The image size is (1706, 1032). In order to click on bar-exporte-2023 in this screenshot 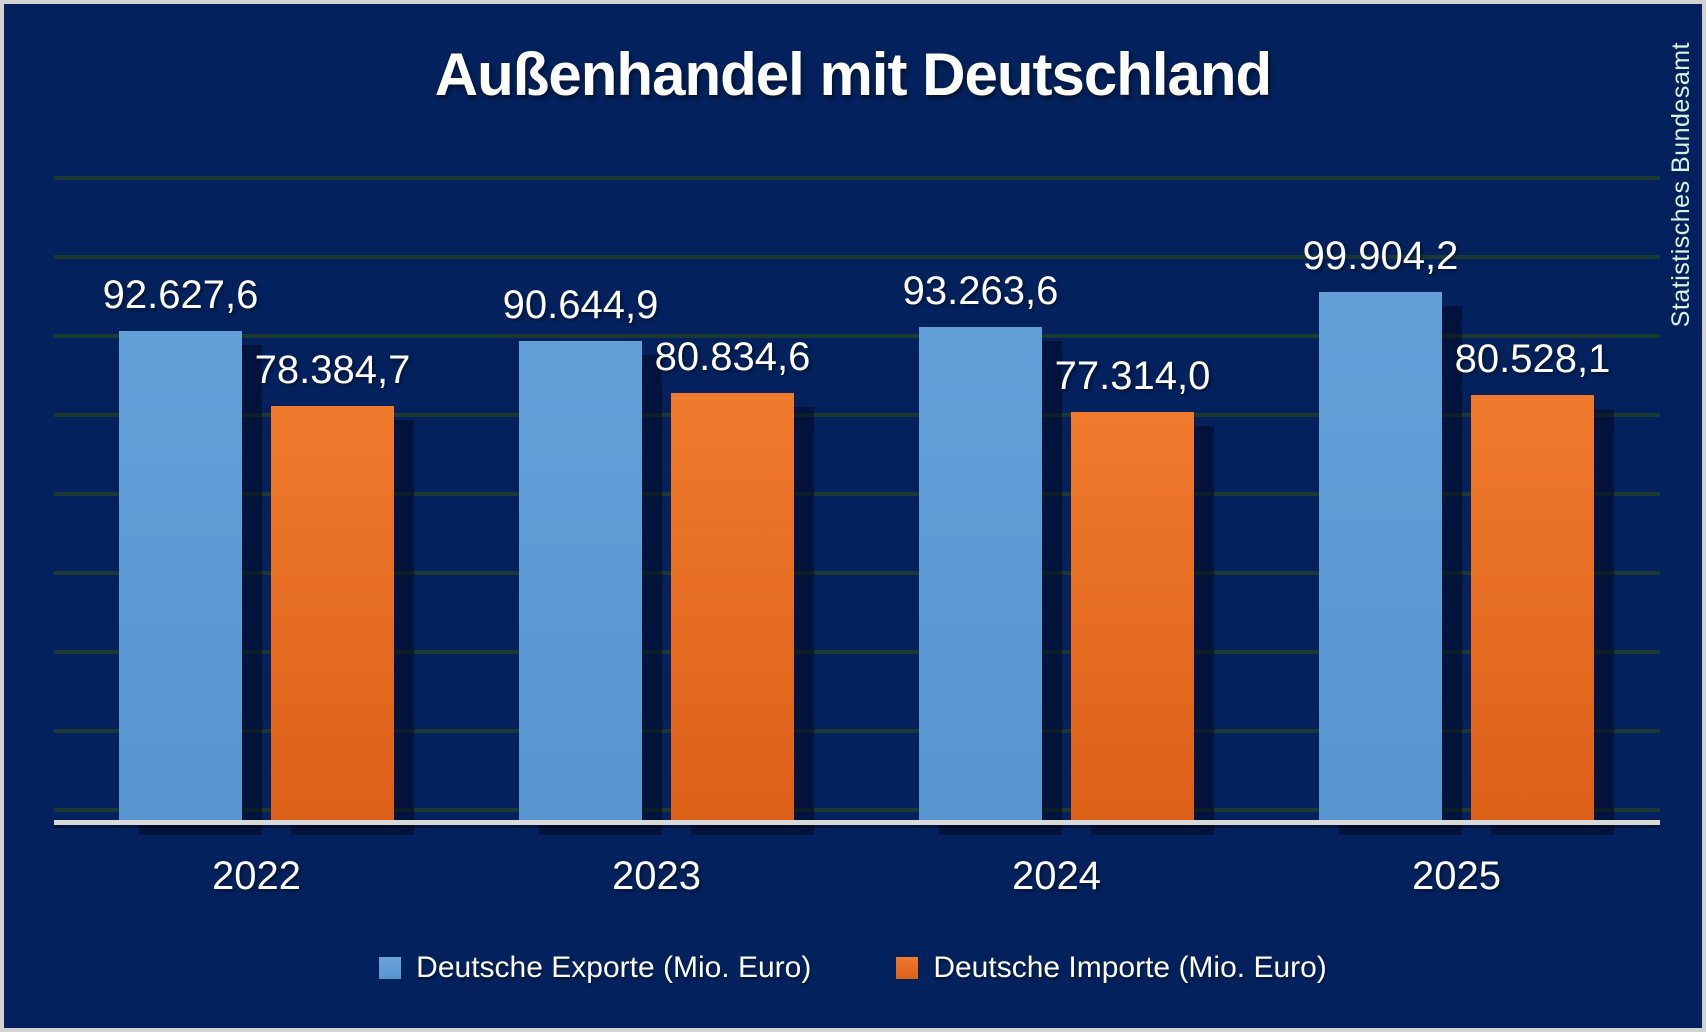, I will do `click(580, 581)`.